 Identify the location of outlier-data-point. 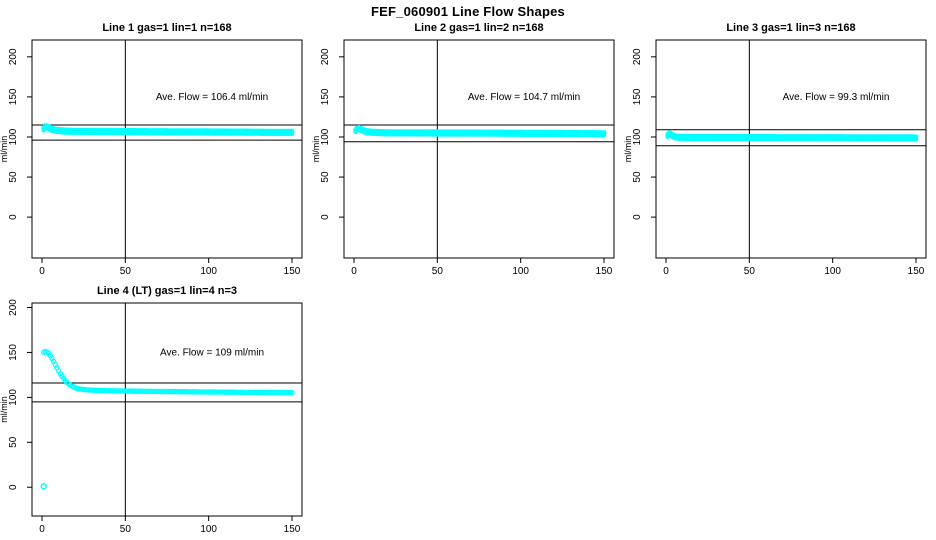
(43, 486).